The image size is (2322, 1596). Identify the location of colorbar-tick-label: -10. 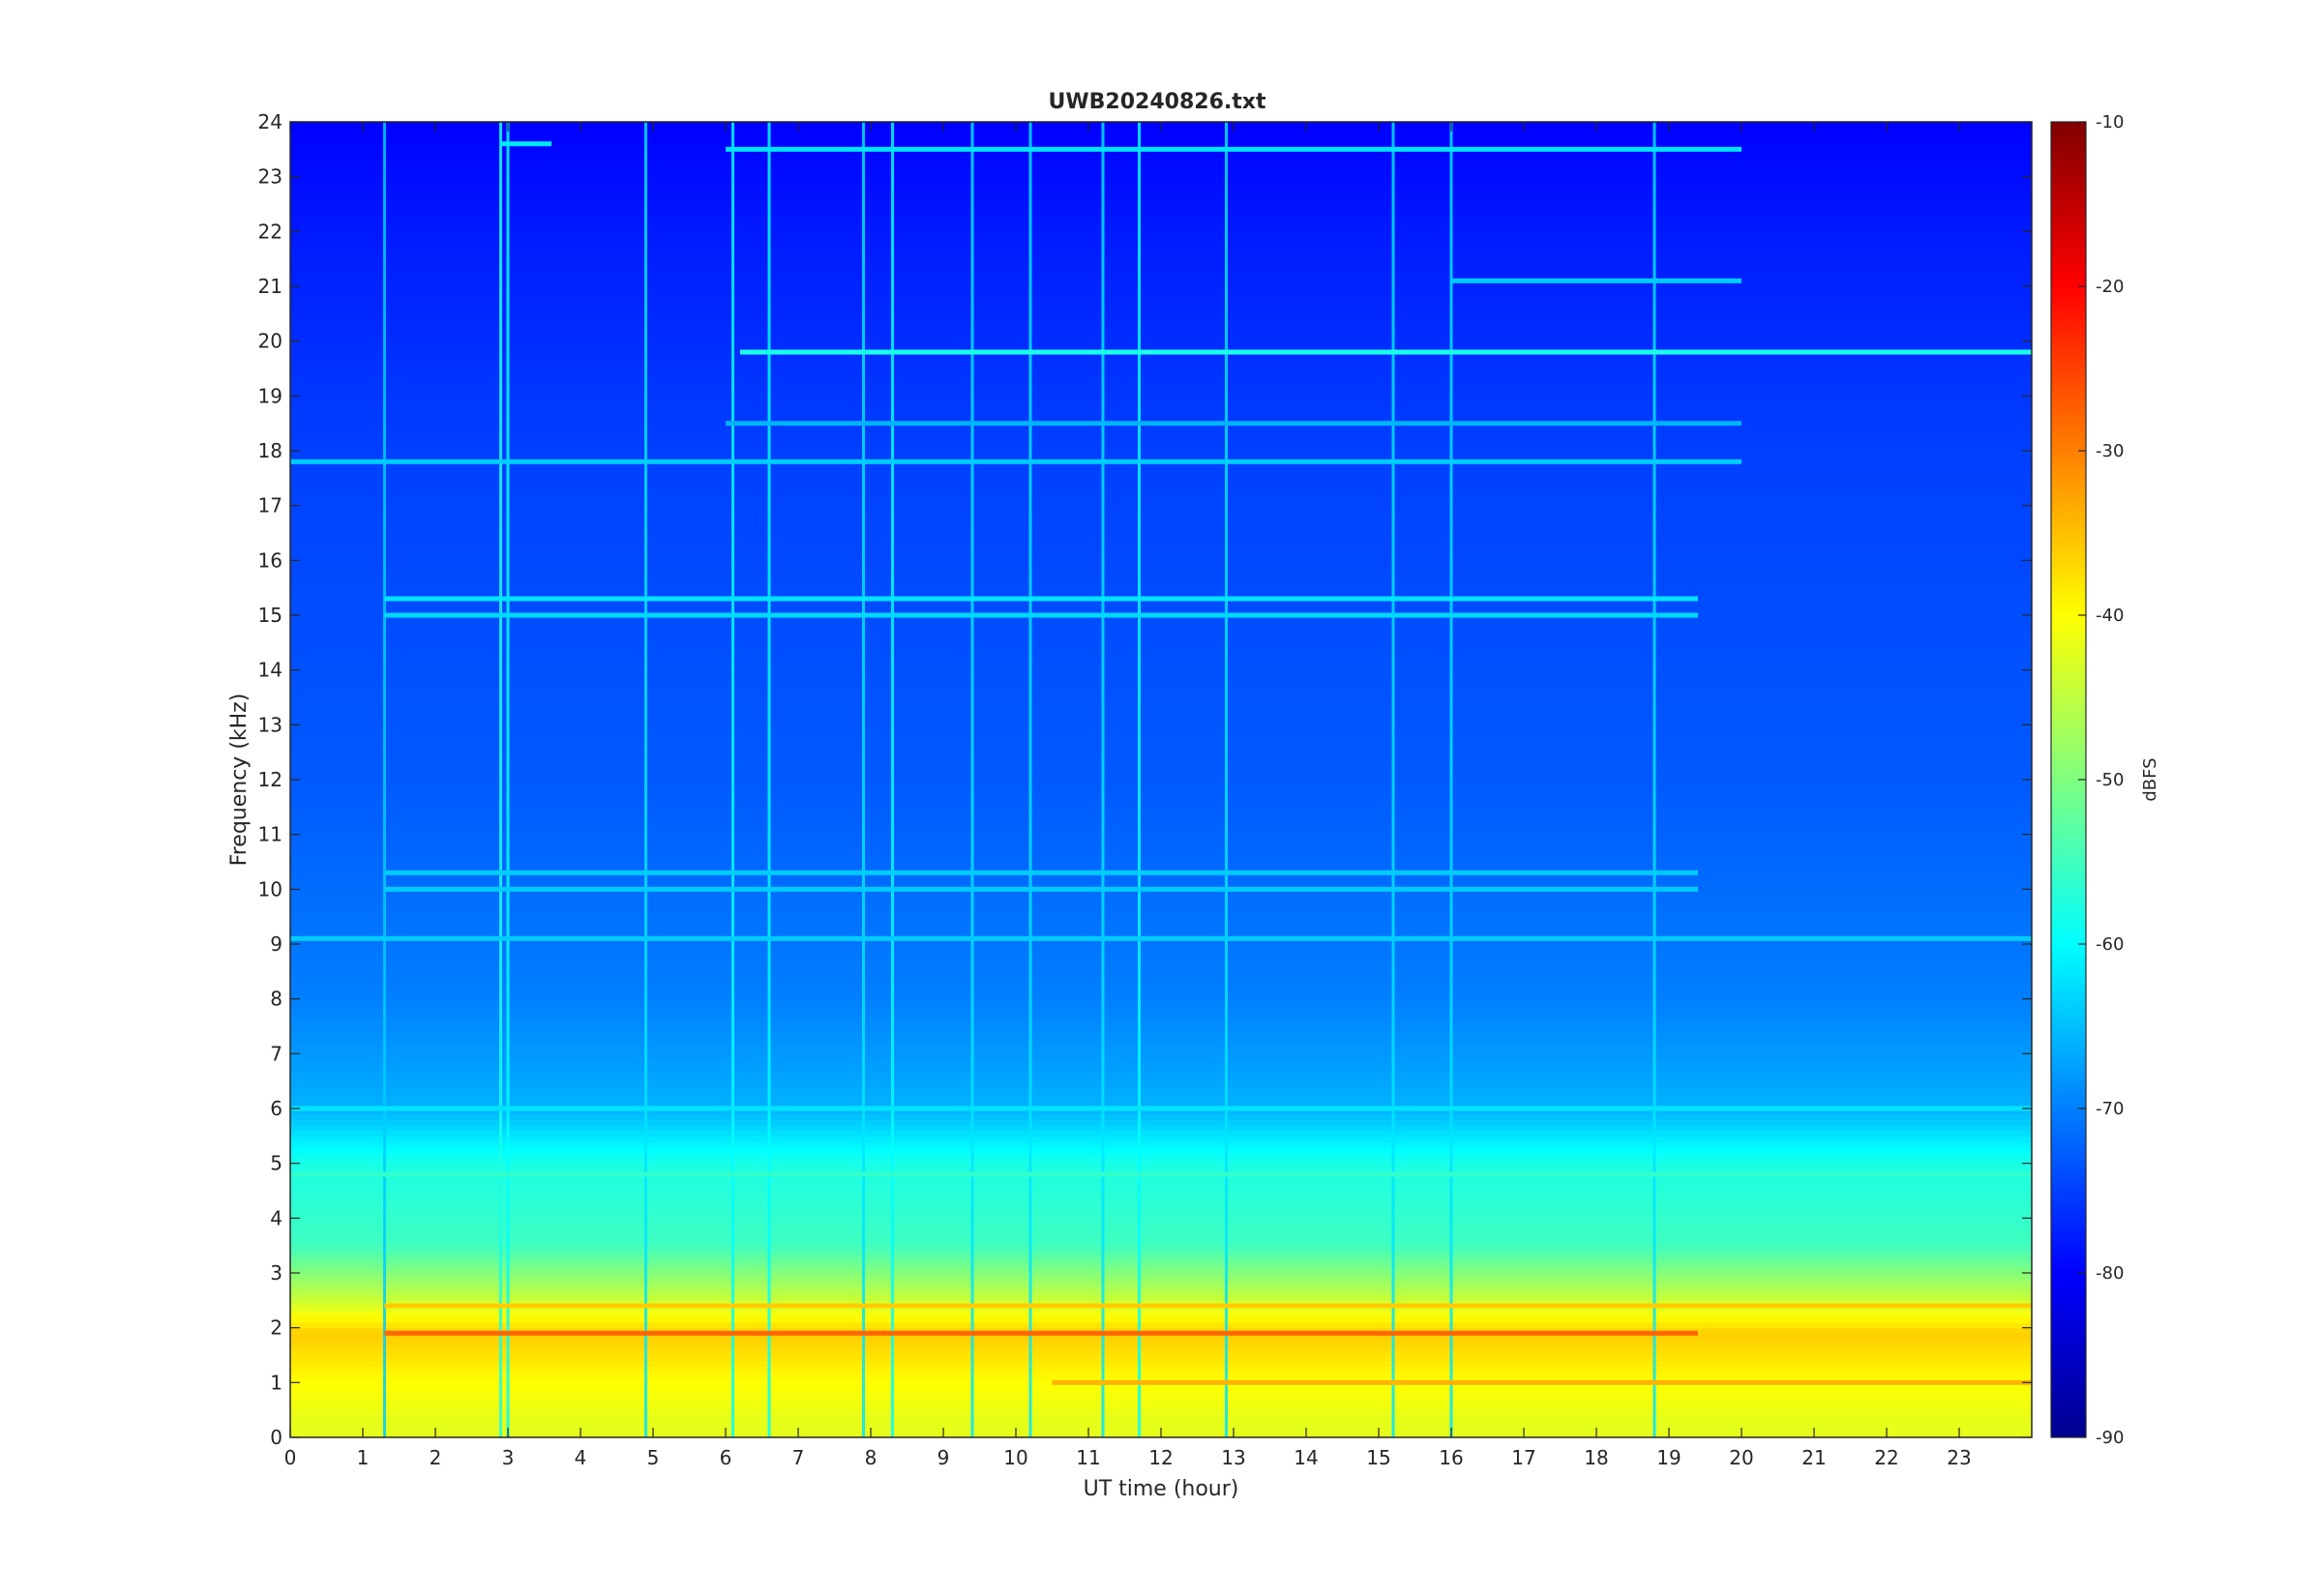
(2110, 122).